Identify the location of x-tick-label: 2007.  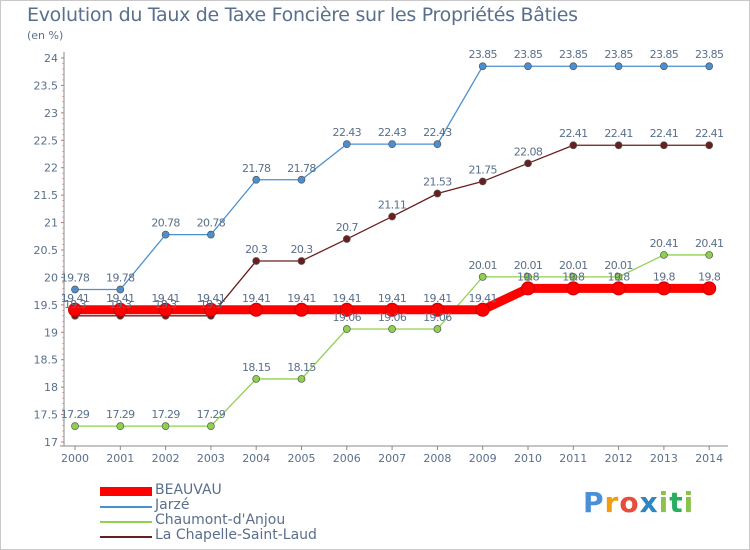
(392, 458).